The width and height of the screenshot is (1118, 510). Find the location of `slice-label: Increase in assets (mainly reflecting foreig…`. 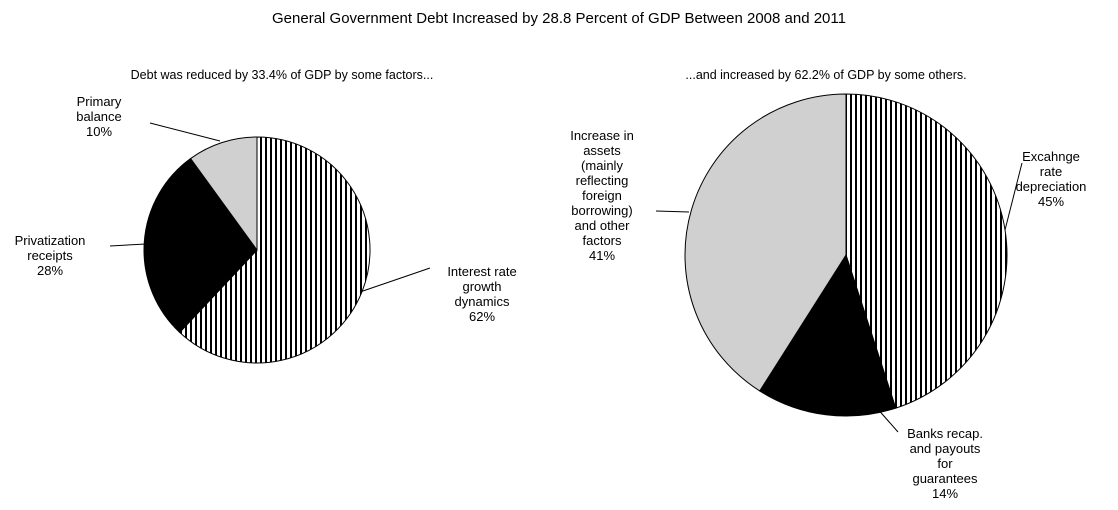

slice-label: Increase in assets (mainly reflecting foreig… is located at coordinates (602, 195).